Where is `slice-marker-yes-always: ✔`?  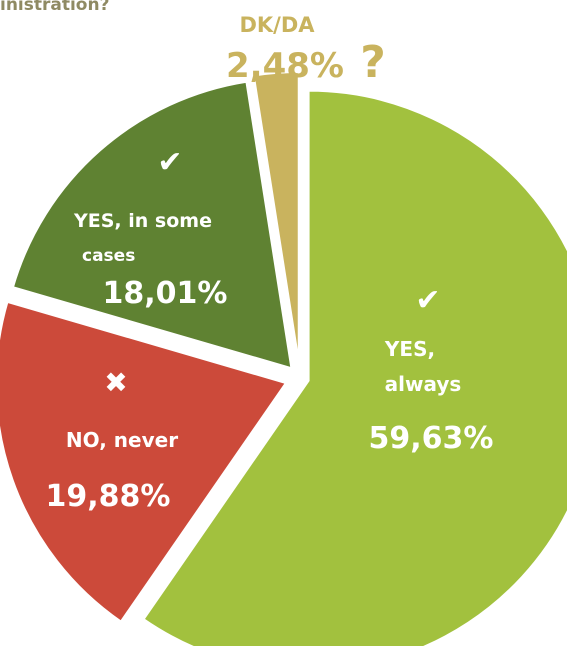 slice-marker-yes-always: ✔ is located at coordinates (427, 300).